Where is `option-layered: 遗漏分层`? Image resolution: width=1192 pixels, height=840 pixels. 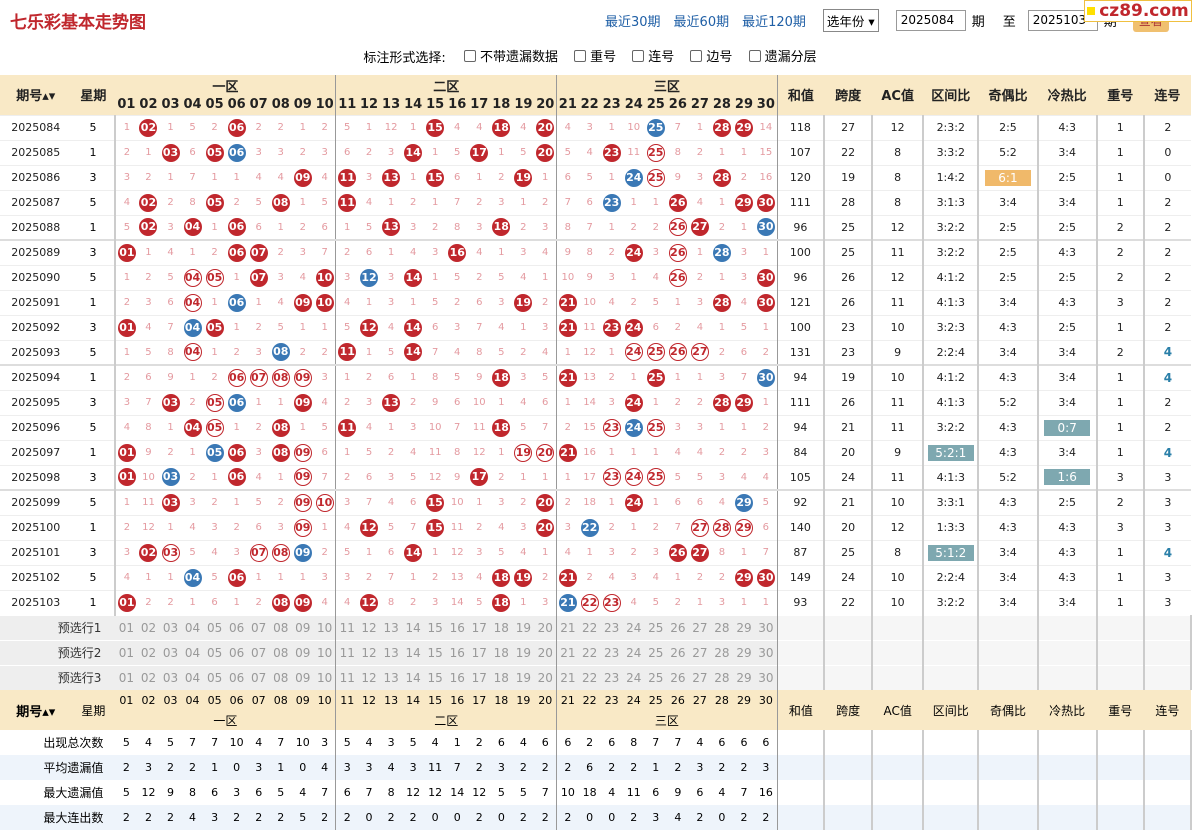
option-layered: 遗漏分层 is located at coordinates (782, 55).